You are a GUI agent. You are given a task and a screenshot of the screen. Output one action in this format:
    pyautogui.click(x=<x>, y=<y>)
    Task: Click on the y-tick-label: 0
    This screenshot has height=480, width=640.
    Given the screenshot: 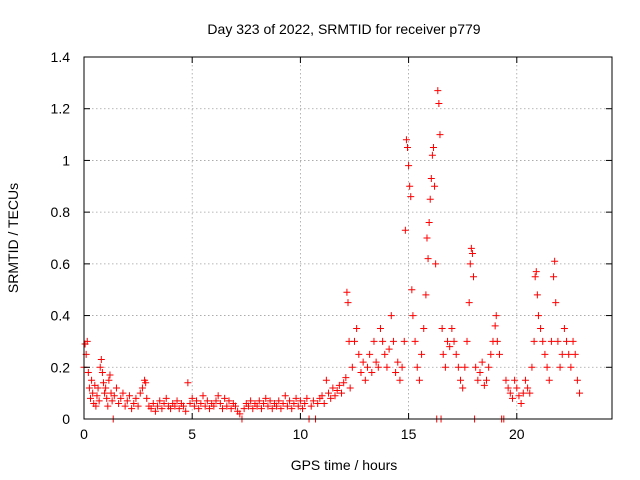 What is the action you would take?
    pyautogui.click(x=66, y=419)
    